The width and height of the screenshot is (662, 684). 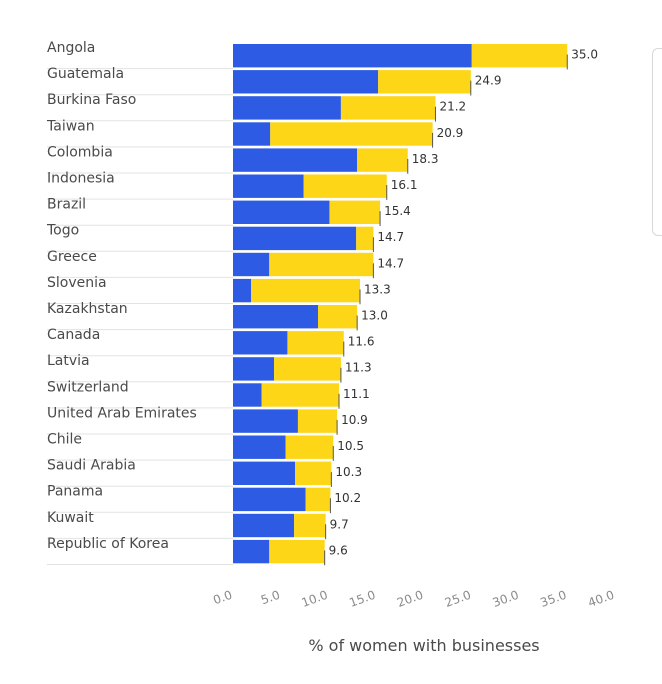 What do you see at coordinates (87, 309) in the screenshot?
I see `category-label: Kazakhstan` at bounding box center [87, 309].